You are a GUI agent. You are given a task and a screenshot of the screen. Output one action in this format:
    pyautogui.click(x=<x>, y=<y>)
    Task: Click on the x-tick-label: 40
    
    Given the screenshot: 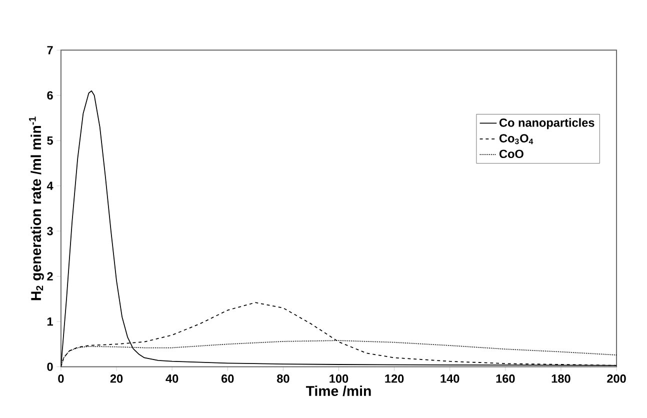 What is the action you would take?
    pyautogui.click(x=172, y=378)
    